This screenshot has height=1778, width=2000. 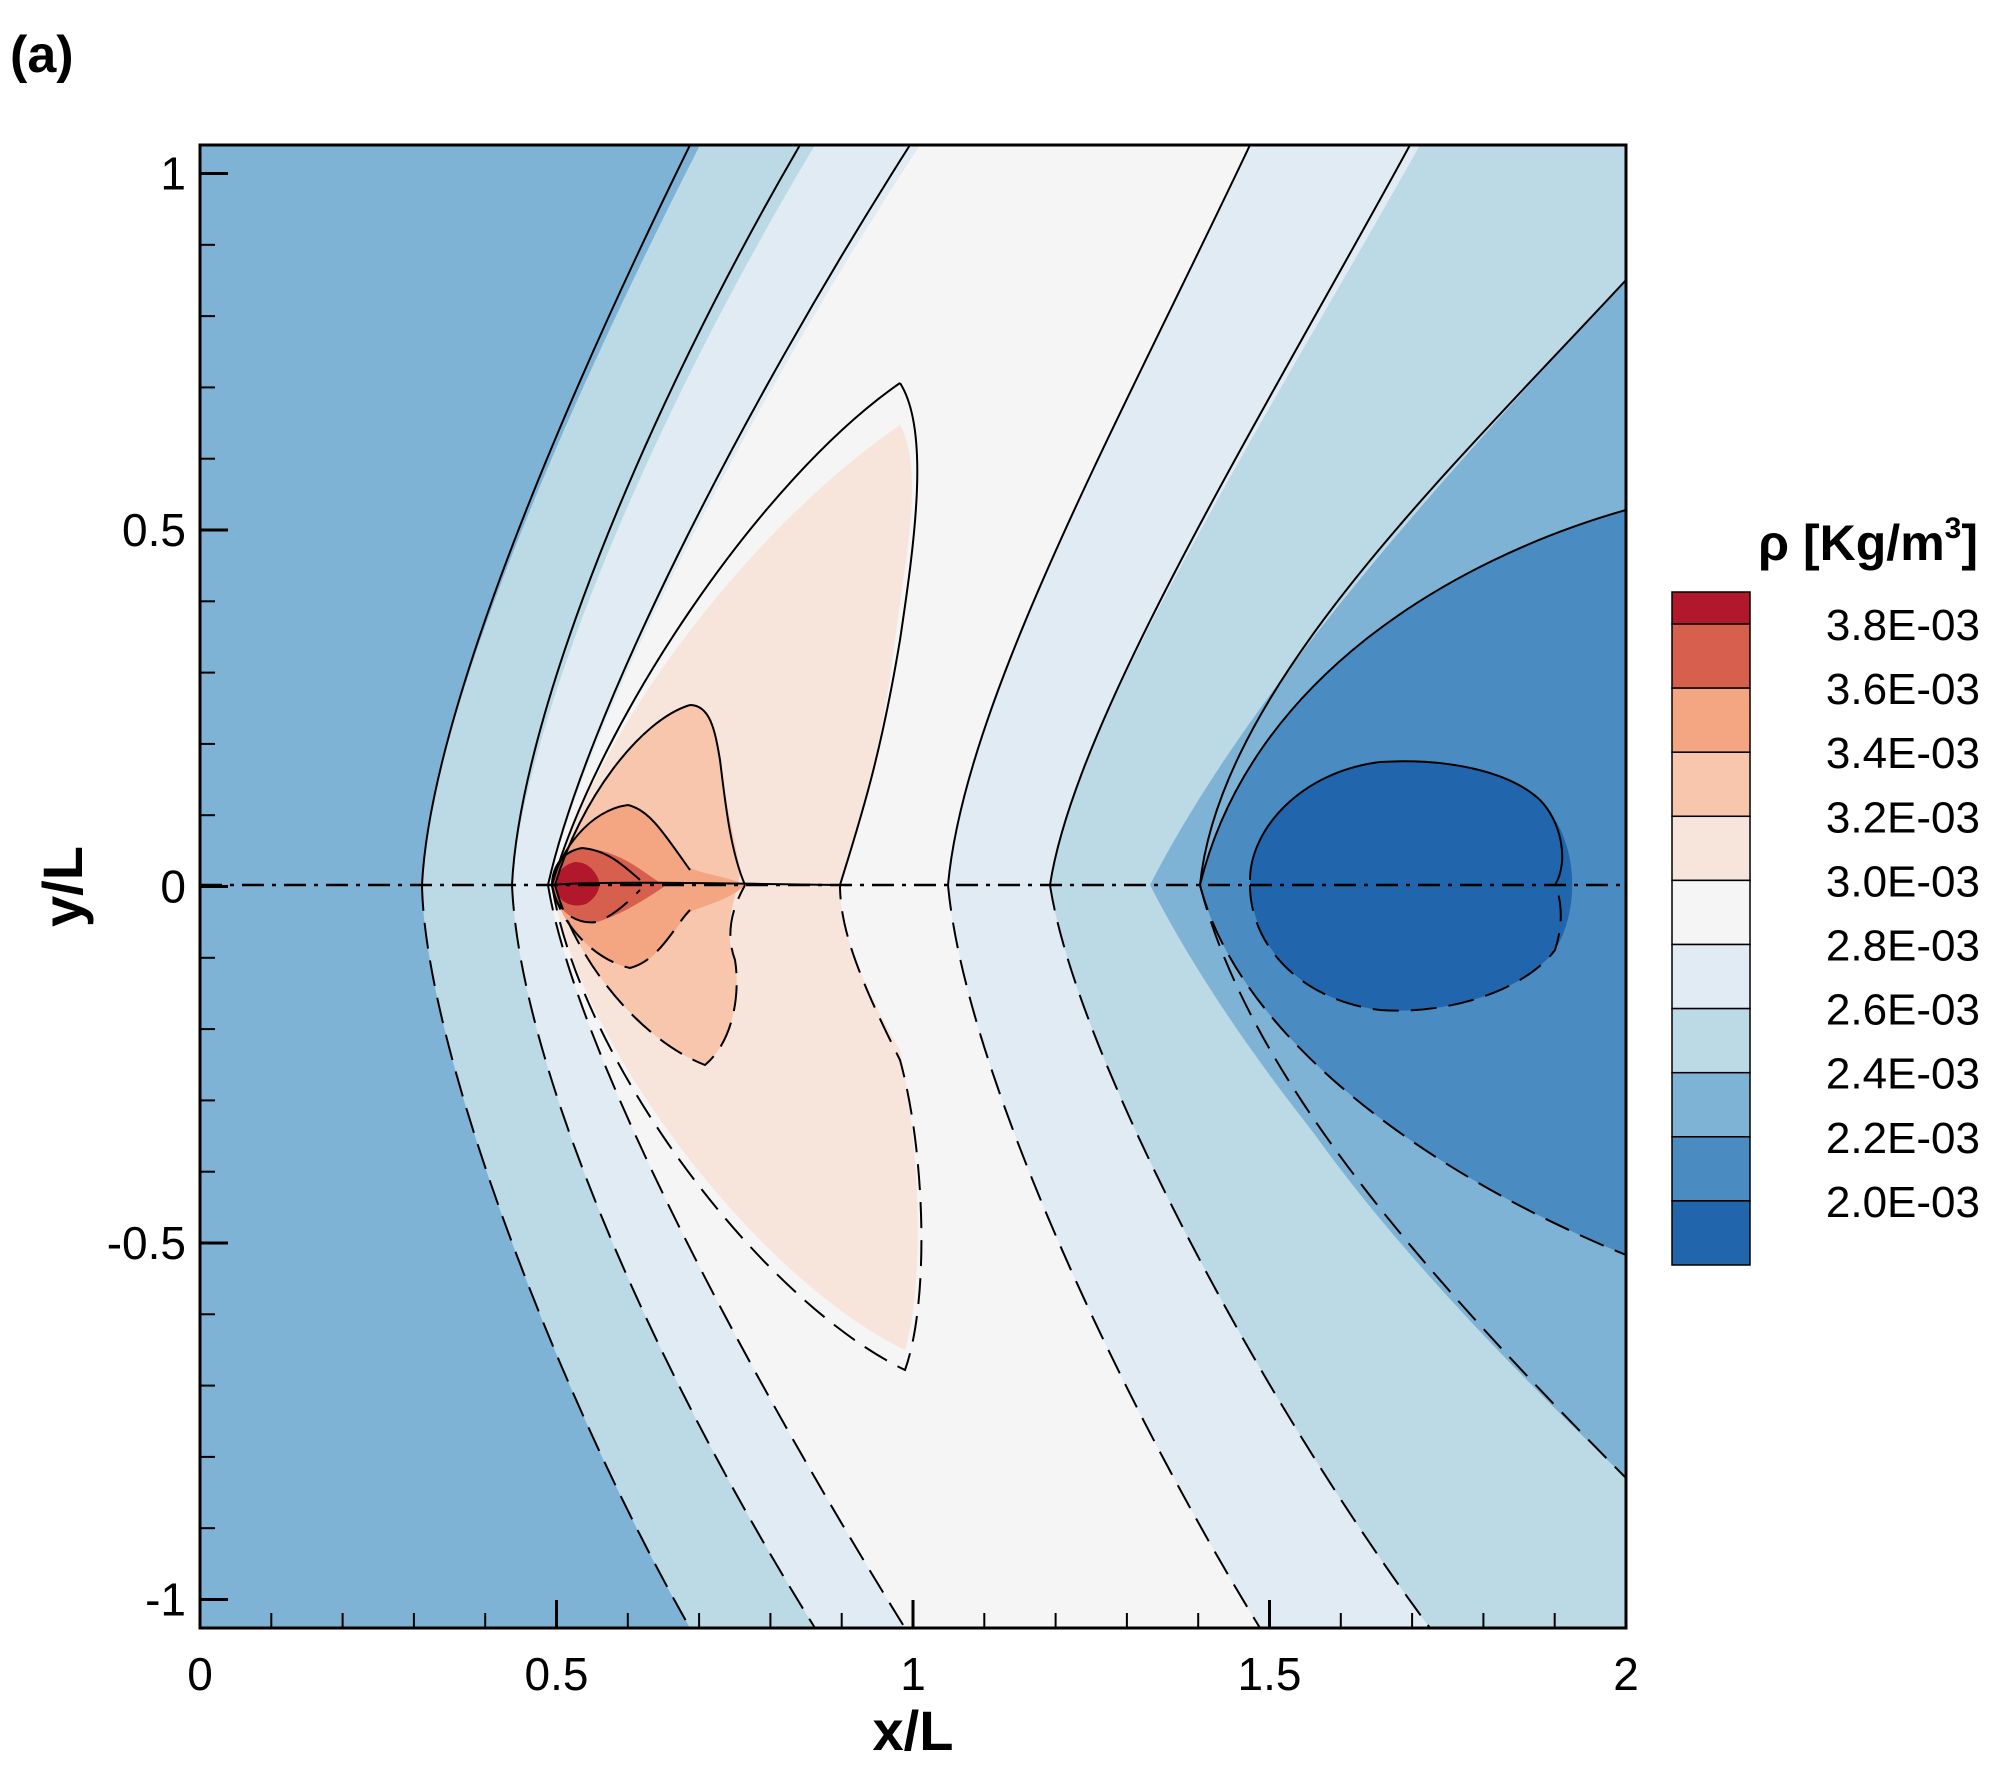 I want to click on colorbar-label: 2.8E-03, so click(x=1903, y=946).